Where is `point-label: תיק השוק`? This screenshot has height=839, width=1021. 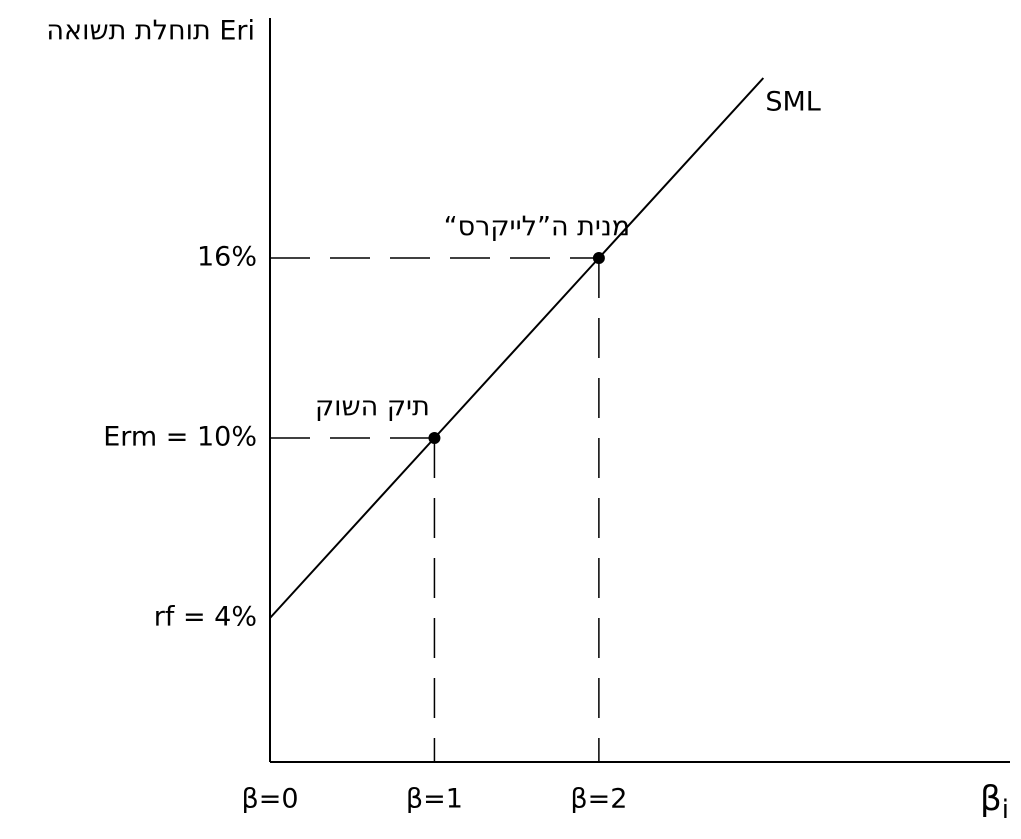 point-label: תיק השוק is located at coordinates (372, 407).